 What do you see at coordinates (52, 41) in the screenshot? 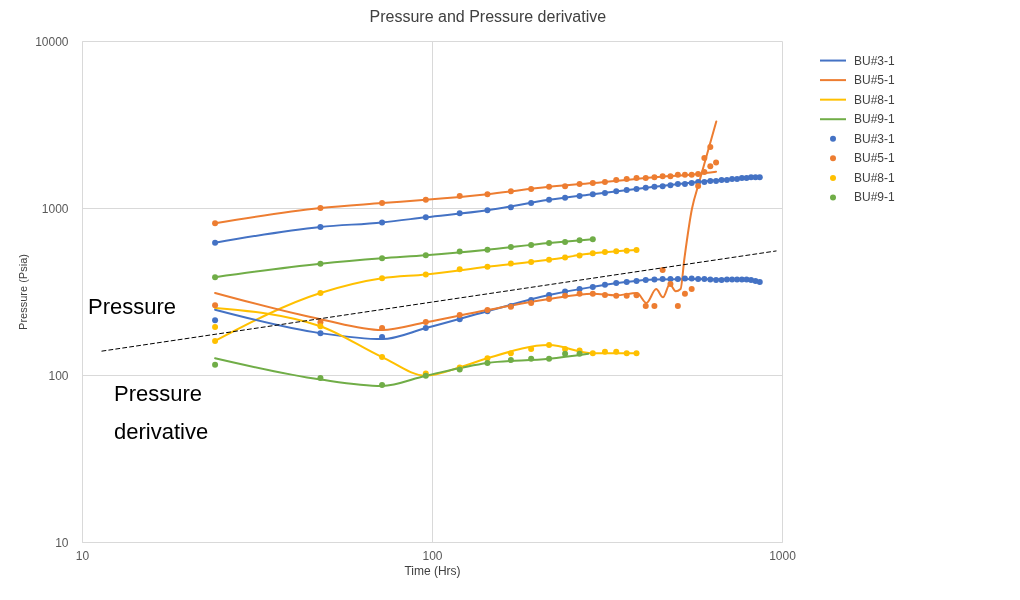
I see `y-tick-label: 10000` at bounding box center [52, 41].